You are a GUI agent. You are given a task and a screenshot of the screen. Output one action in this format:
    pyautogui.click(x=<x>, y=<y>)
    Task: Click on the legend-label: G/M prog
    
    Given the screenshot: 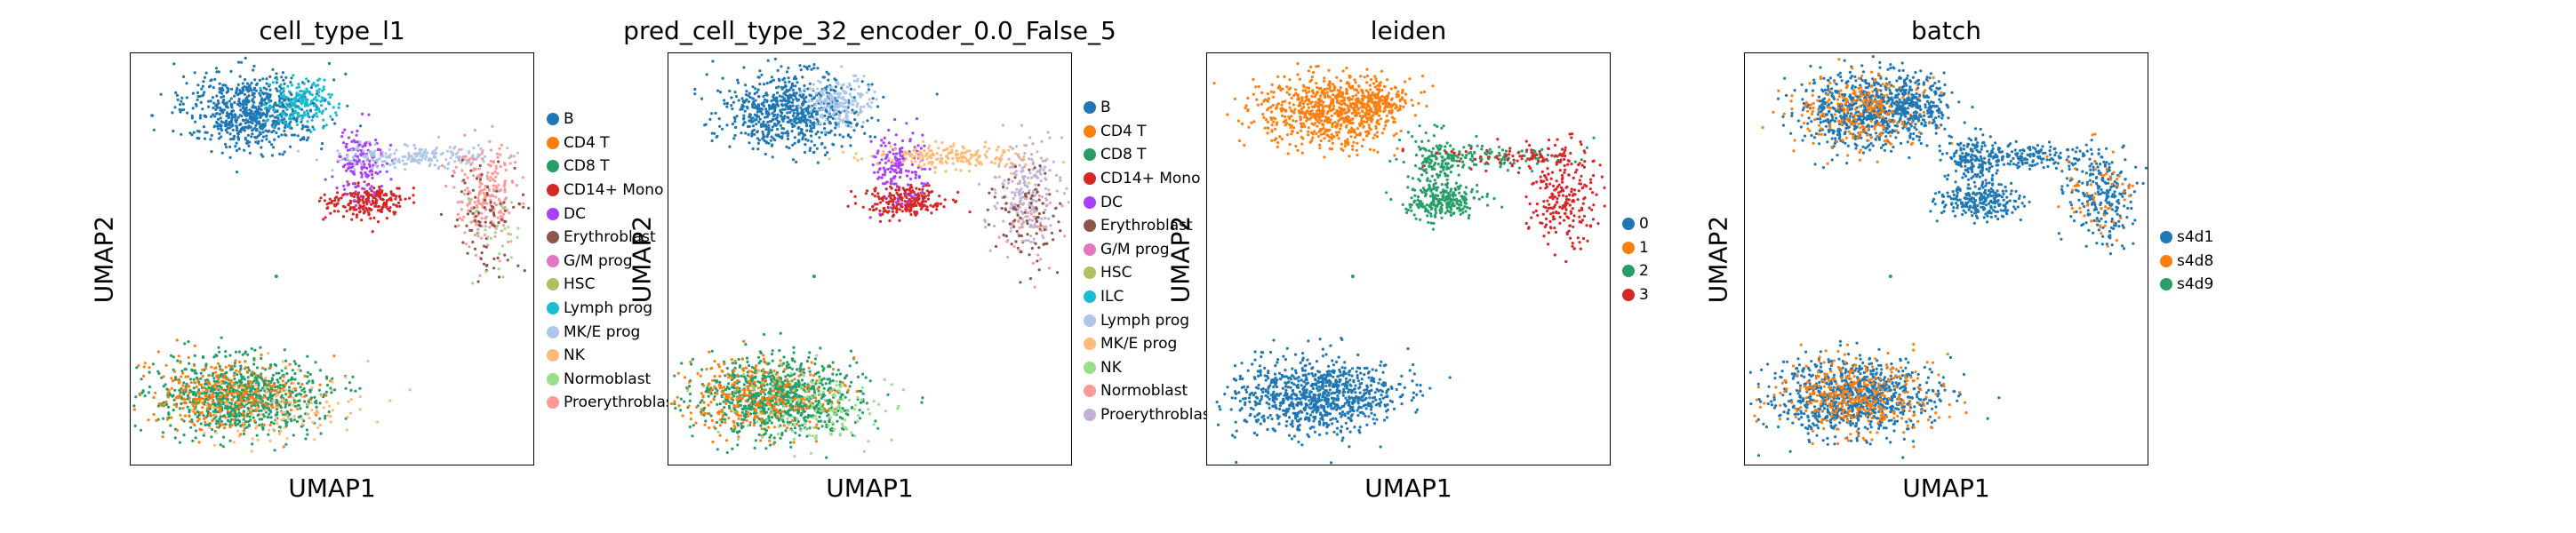 What is the action you would take?
    pyautogui.click(x=598, y=260)
    